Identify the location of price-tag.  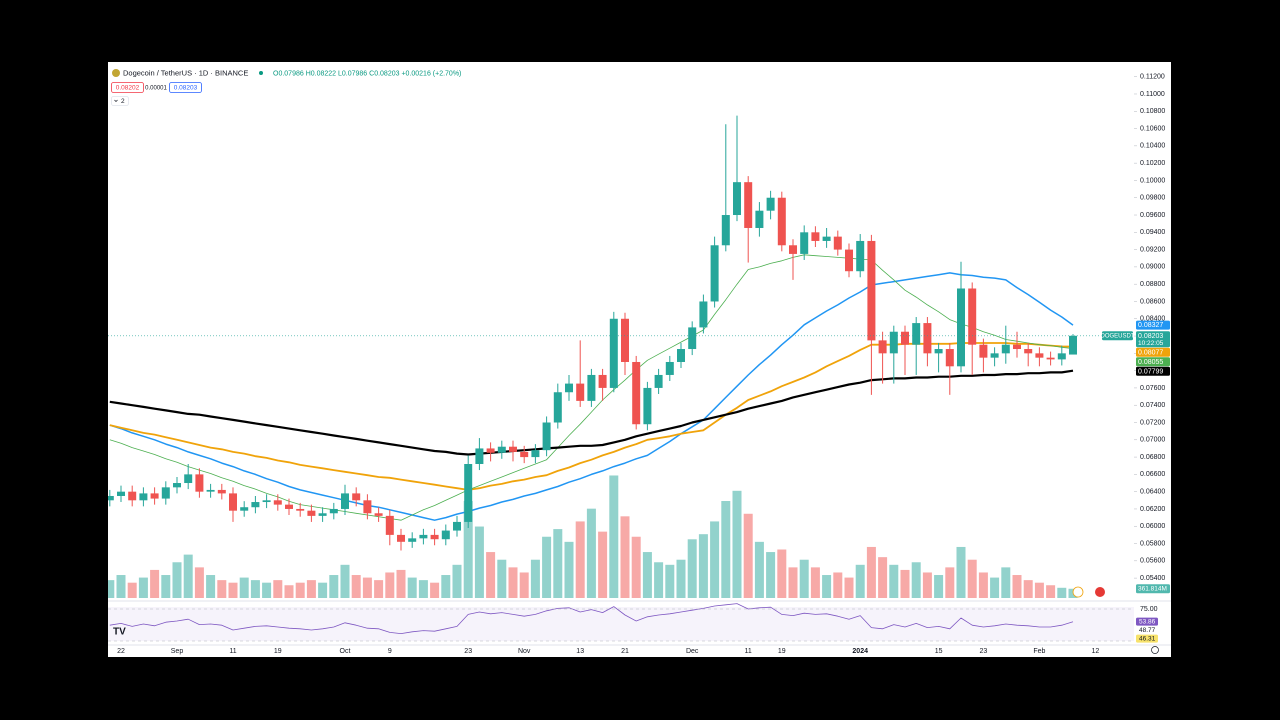
(1153, 371).